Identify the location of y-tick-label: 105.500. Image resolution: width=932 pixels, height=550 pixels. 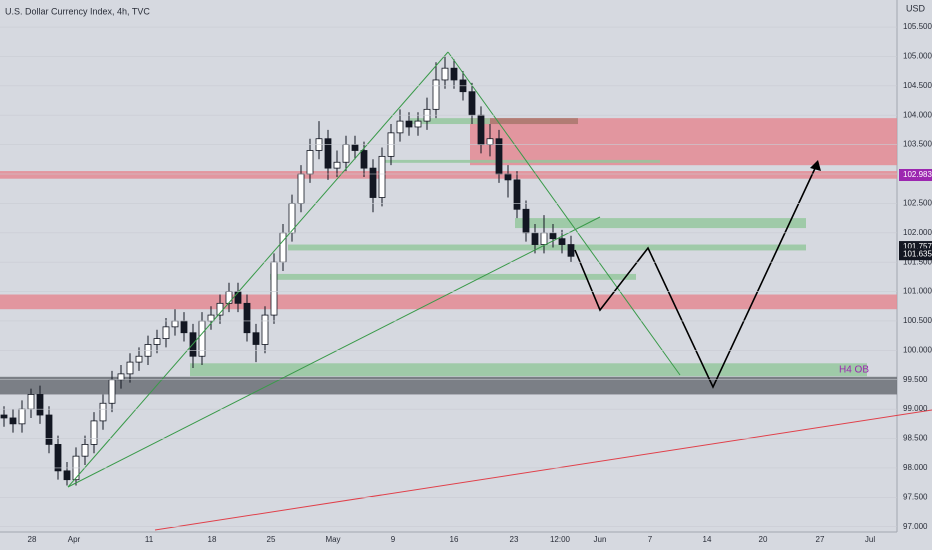
(917, 26).